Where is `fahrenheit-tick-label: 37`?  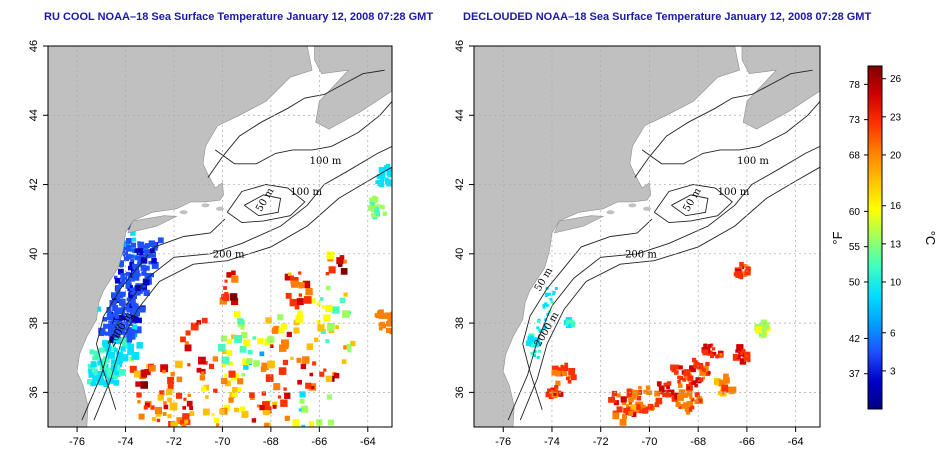
fahrenheit-tick-label: 37 is located at coordinates (855, 374).